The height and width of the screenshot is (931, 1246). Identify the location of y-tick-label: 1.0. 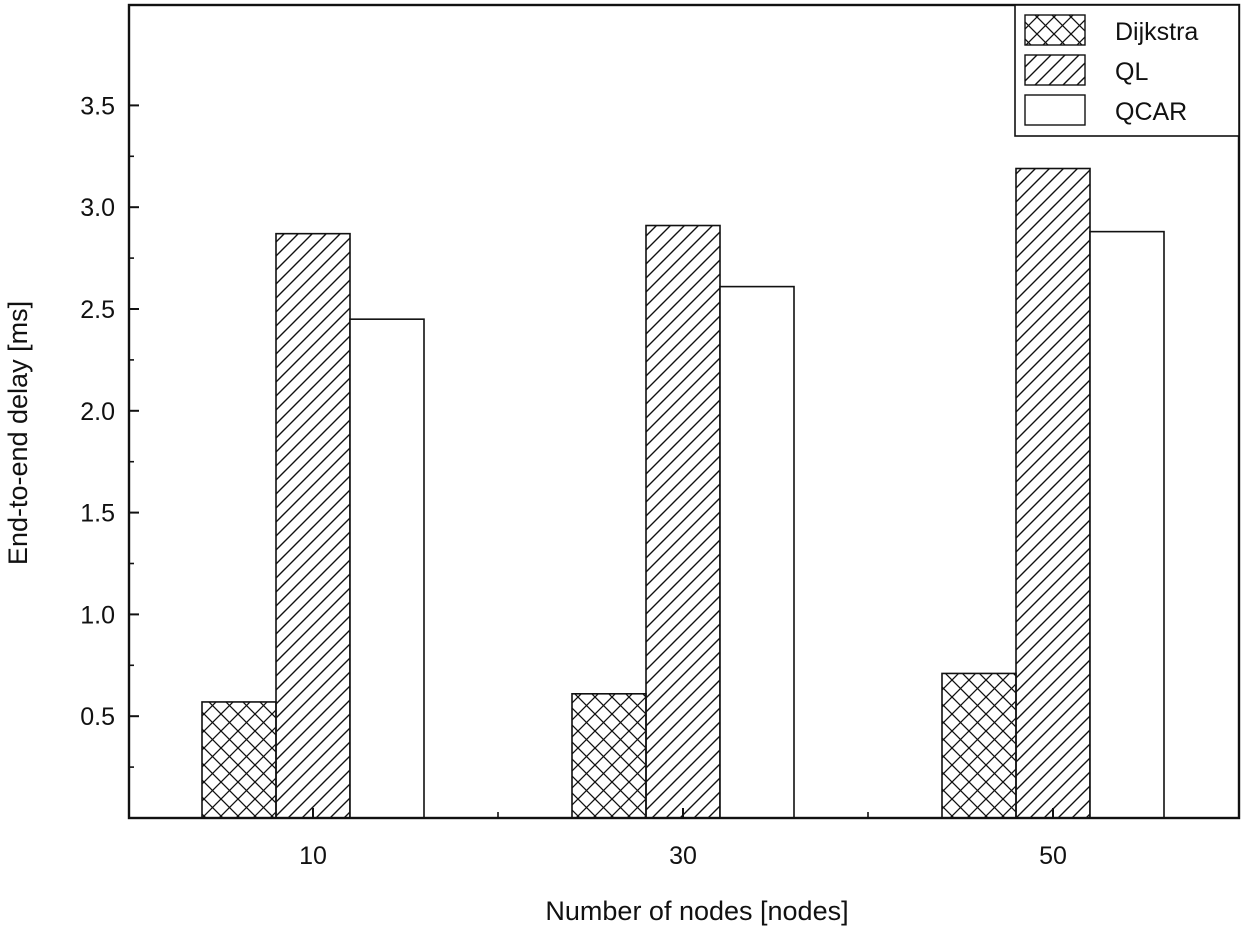
(97, 615).